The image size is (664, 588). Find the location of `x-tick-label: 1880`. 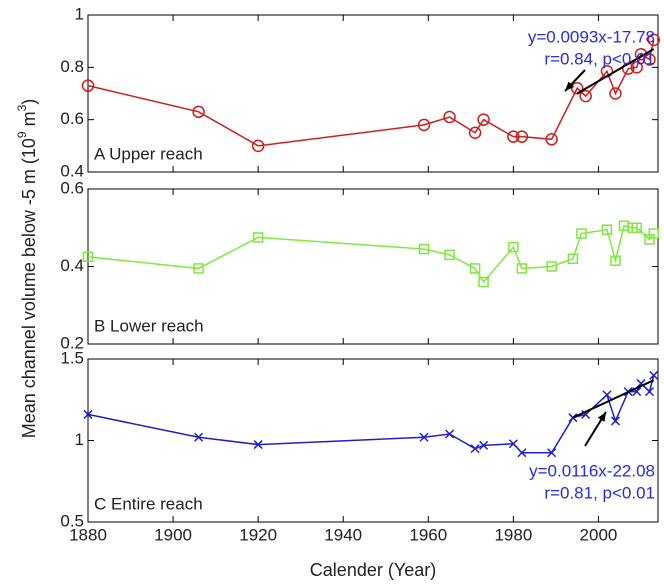

x-tick-label: 1880 is located at coordinates (88, 534).